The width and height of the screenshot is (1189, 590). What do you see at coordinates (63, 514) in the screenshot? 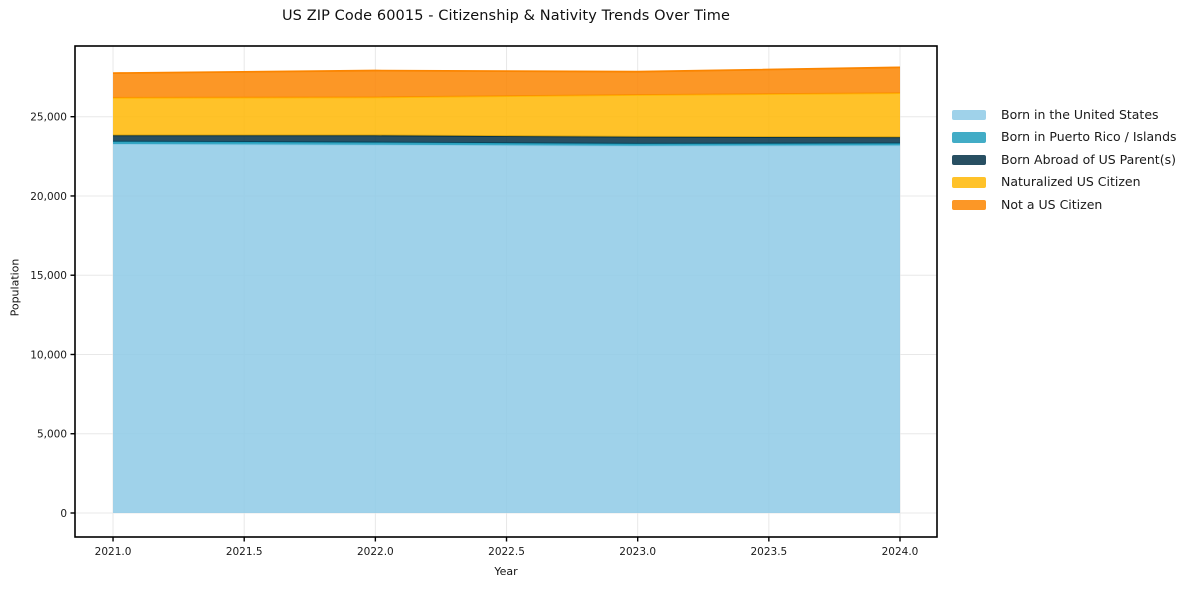
I see `y-tick-label: 0` at bounding box center [63, 514].